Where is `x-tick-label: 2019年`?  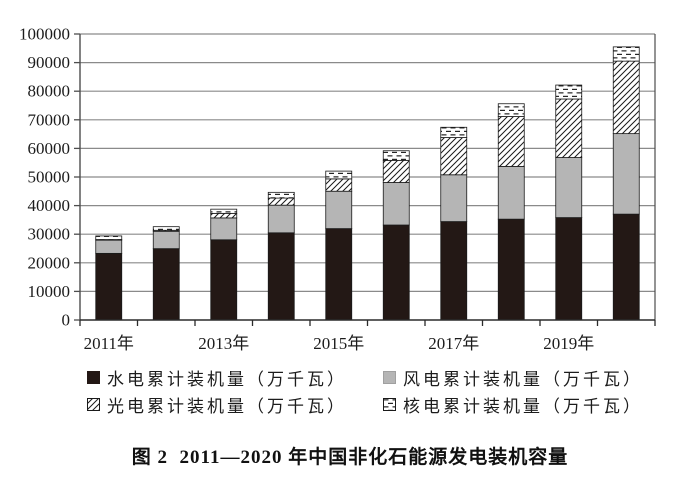 x-tick-label: 2019年 is located at coordinates (568, 343).